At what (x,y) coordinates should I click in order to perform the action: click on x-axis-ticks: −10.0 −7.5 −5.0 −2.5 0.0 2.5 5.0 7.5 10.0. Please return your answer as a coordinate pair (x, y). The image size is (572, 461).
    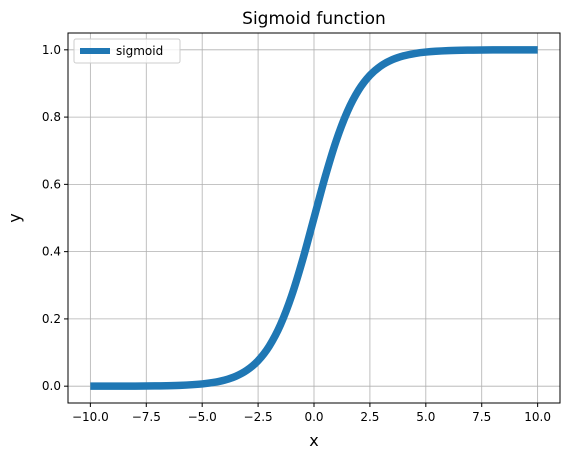
    Looking at the image, I should click on (311, 413).